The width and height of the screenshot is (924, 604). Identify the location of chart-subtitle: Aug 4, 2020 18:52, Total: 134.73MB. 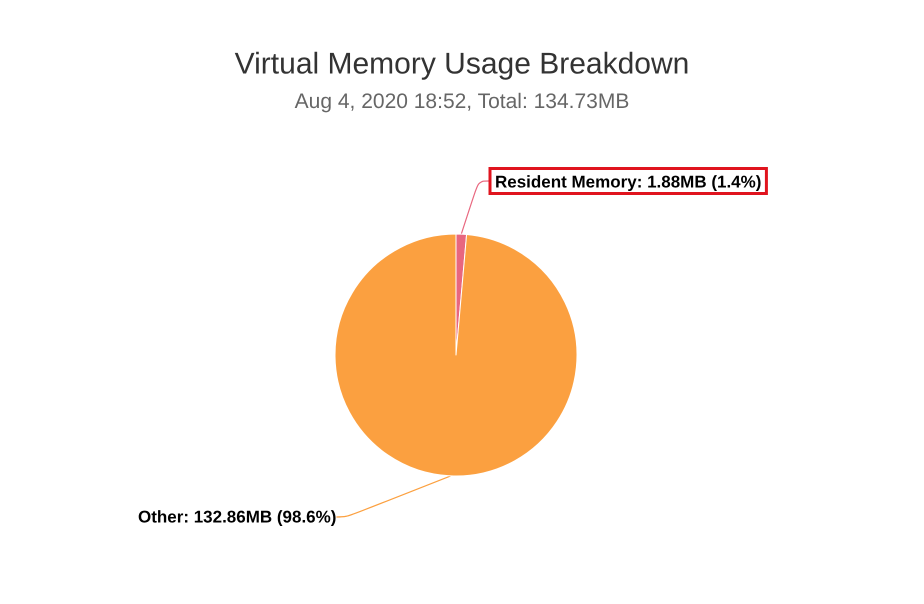
(462, 101).